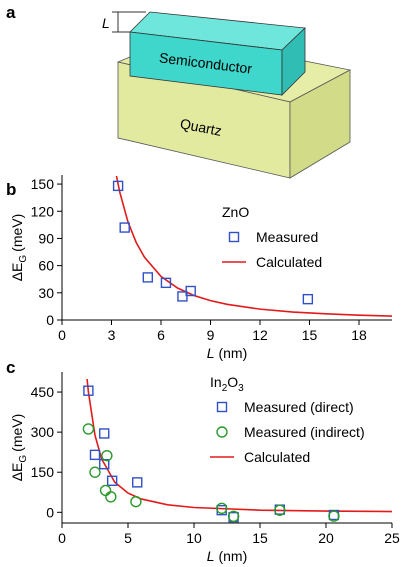  What do you see at coordinates (225, 388) in the screenshot?
I see `legend-title-part: 2` at bounding box center [225, 388].